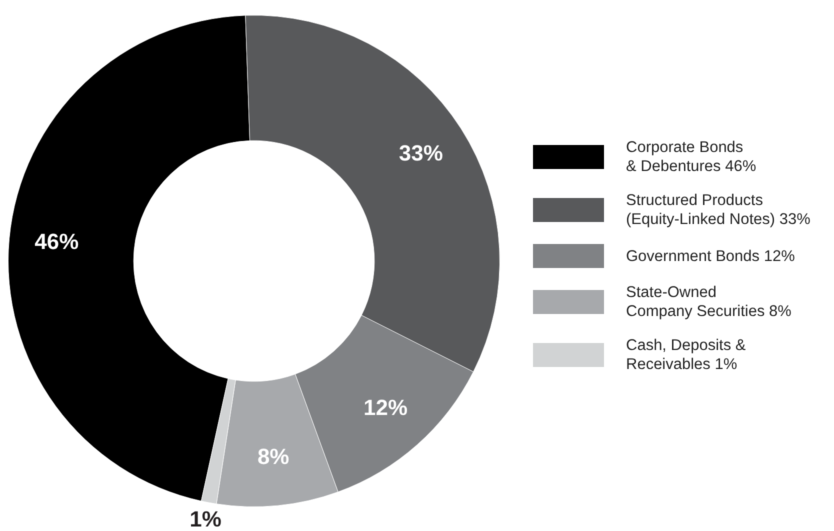  What do you see at coordinates (718, 210) in the screenshot?
I see `legend-label: Structured Products (Equity-Linked Notes) 33%` at bounding box center [718, 210].